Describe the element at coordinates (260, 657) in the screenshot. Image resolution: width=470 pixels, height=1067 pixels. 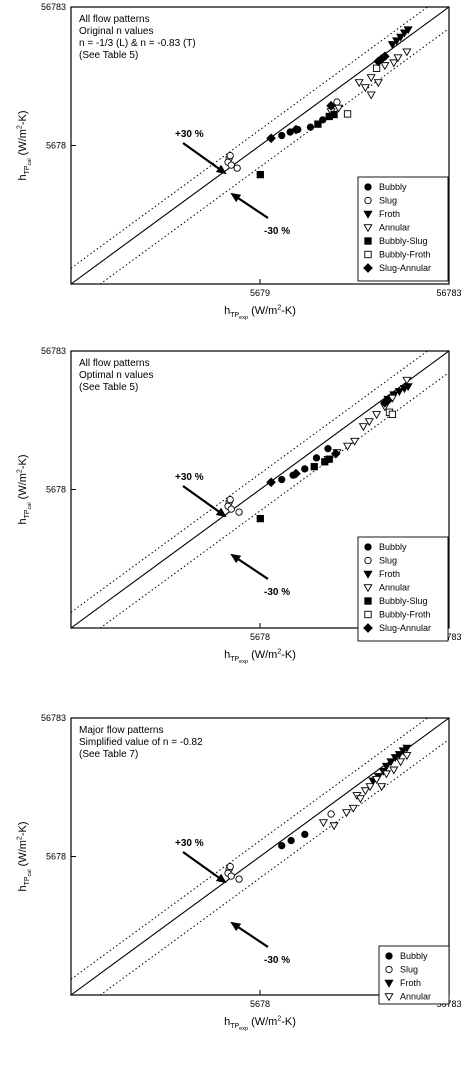
I see `x-axis-label: hTPexp (W/m2-K)` at that location.